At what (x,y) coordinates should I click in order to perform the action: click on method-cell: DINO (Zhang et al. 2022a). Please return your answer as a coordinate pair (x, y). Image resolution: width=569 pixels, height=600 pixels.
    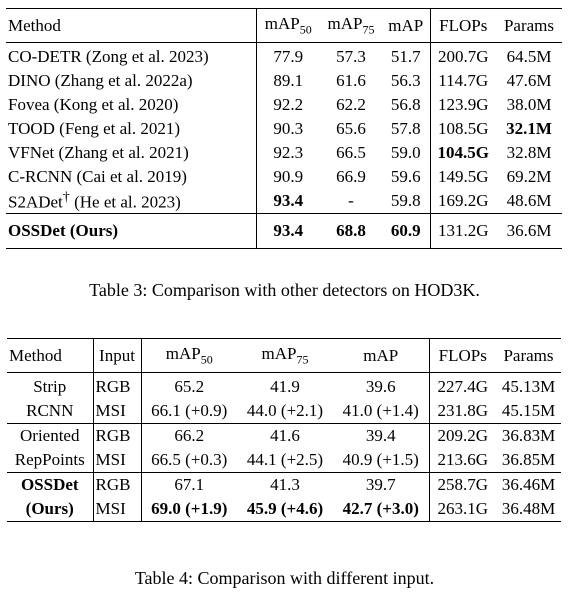
    Looking at the image, I should click on (131, 81).